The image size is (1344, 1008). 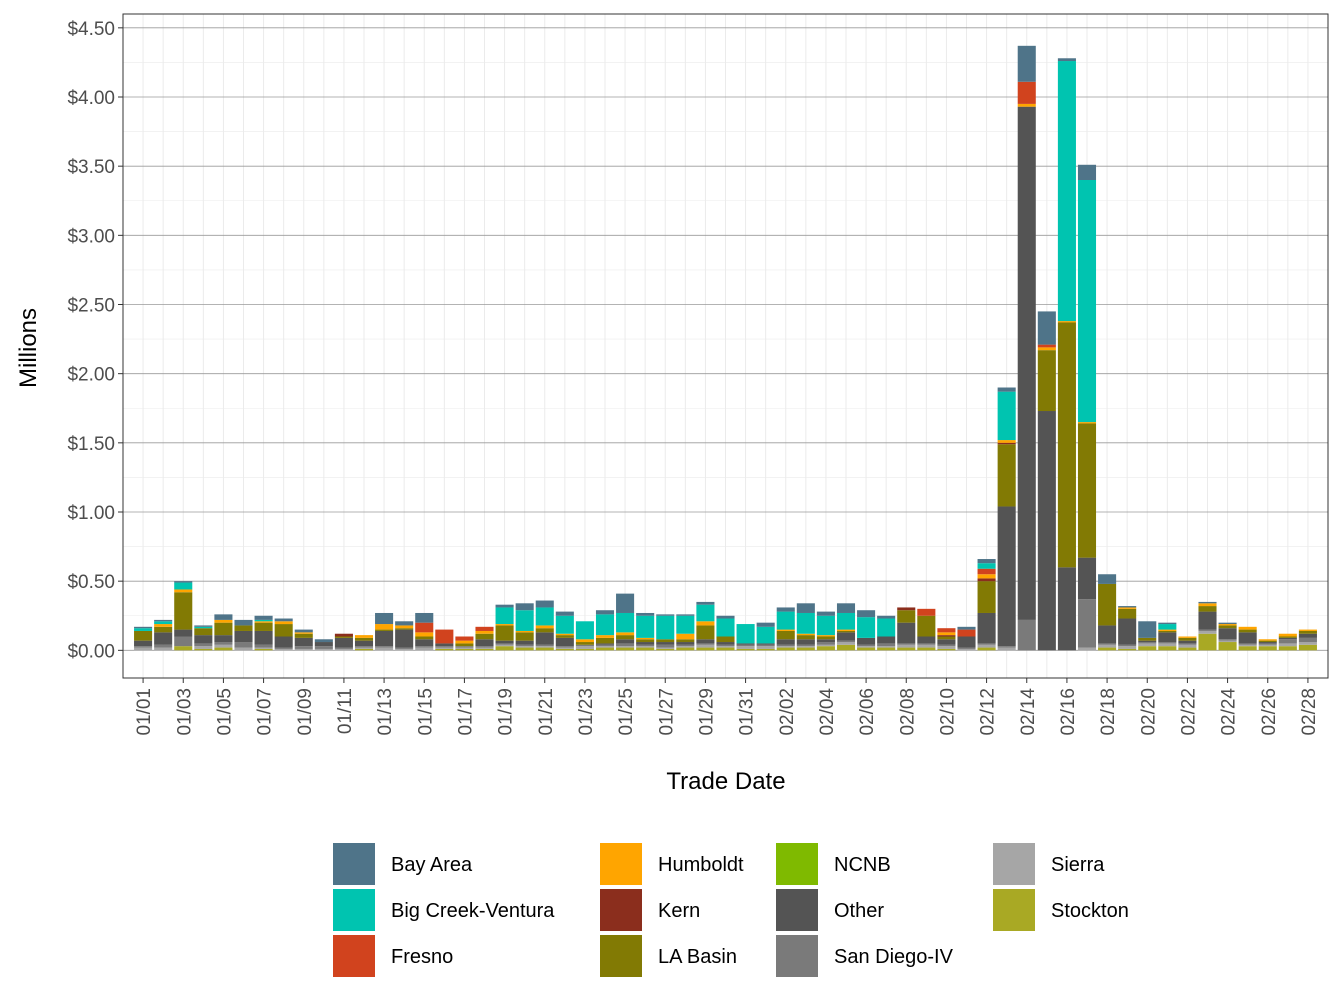 What do you see at coordinates (787, 712) in the screenshot?
I see `x-tick-label: 02/02` at bounding box center [787, 712].